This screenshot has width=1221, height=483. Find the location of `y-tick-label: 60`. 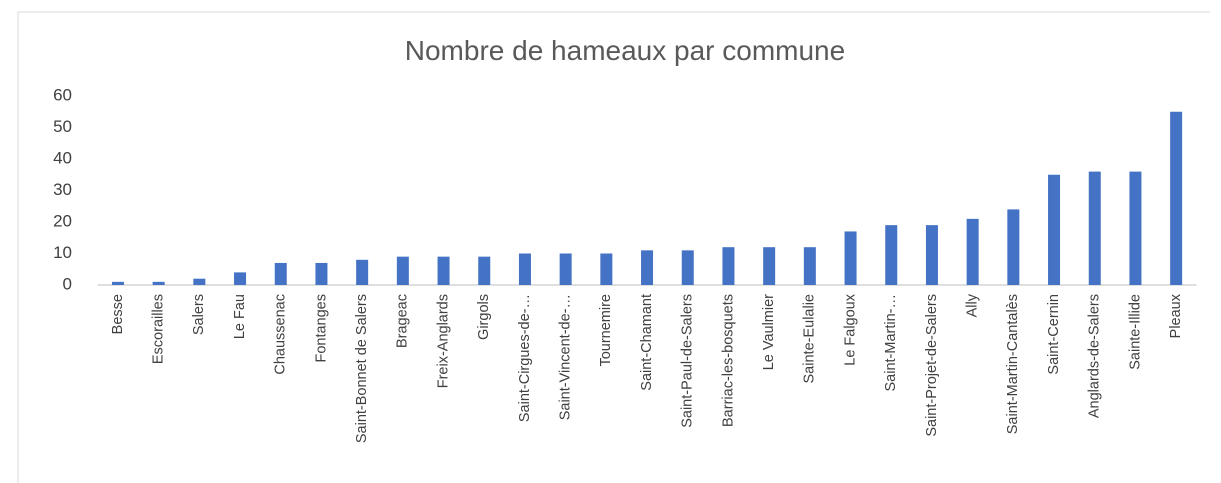

y-tick-label: 60 is located at coordinates (62, 94).